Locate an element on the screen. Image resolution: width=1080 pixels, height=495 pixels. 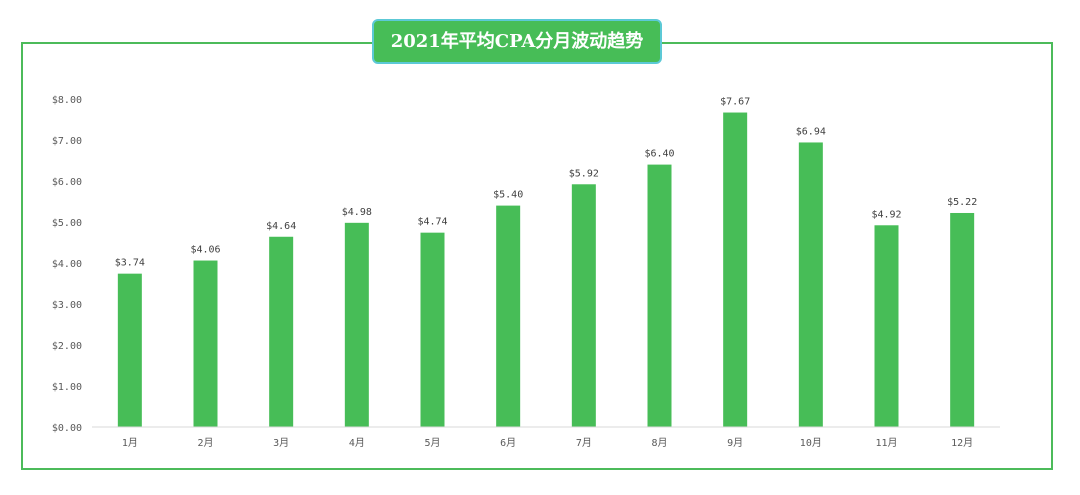
data-label: $6.40 is located at coordinates (659, 154).